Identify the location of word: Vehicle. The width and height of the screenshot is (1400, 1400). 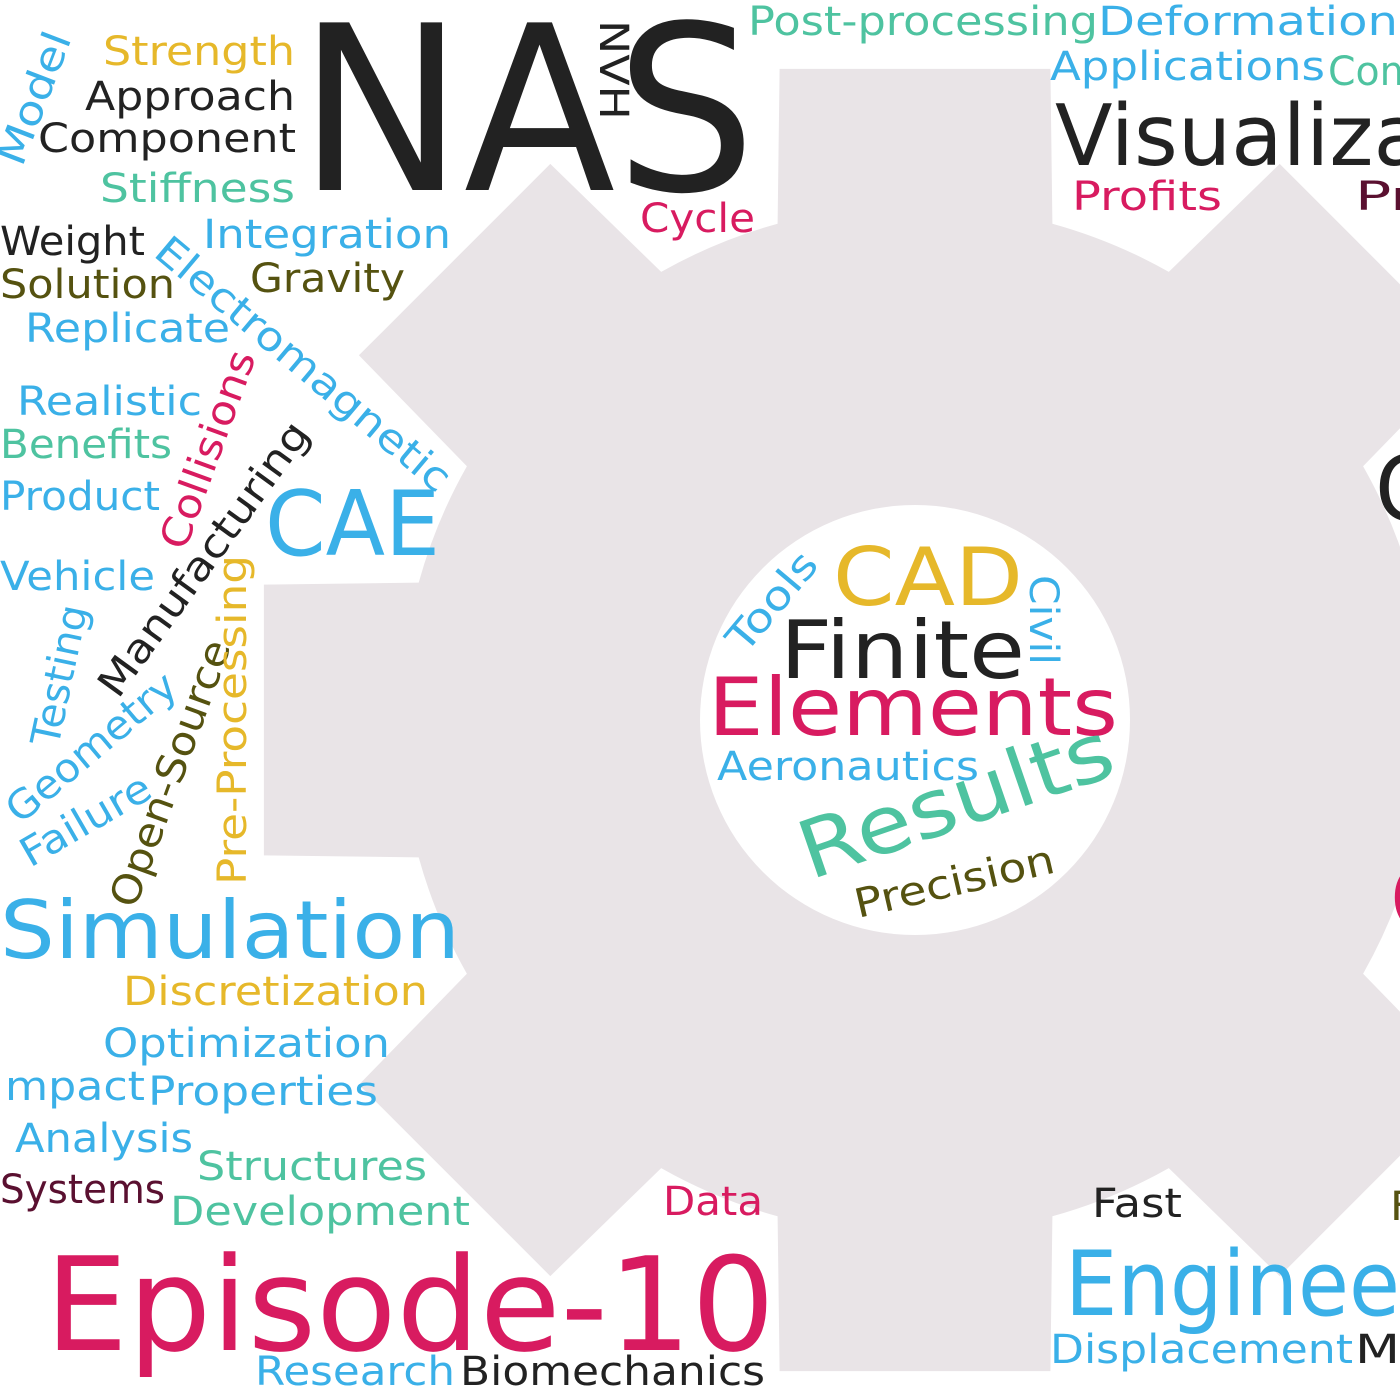
(77, 577).